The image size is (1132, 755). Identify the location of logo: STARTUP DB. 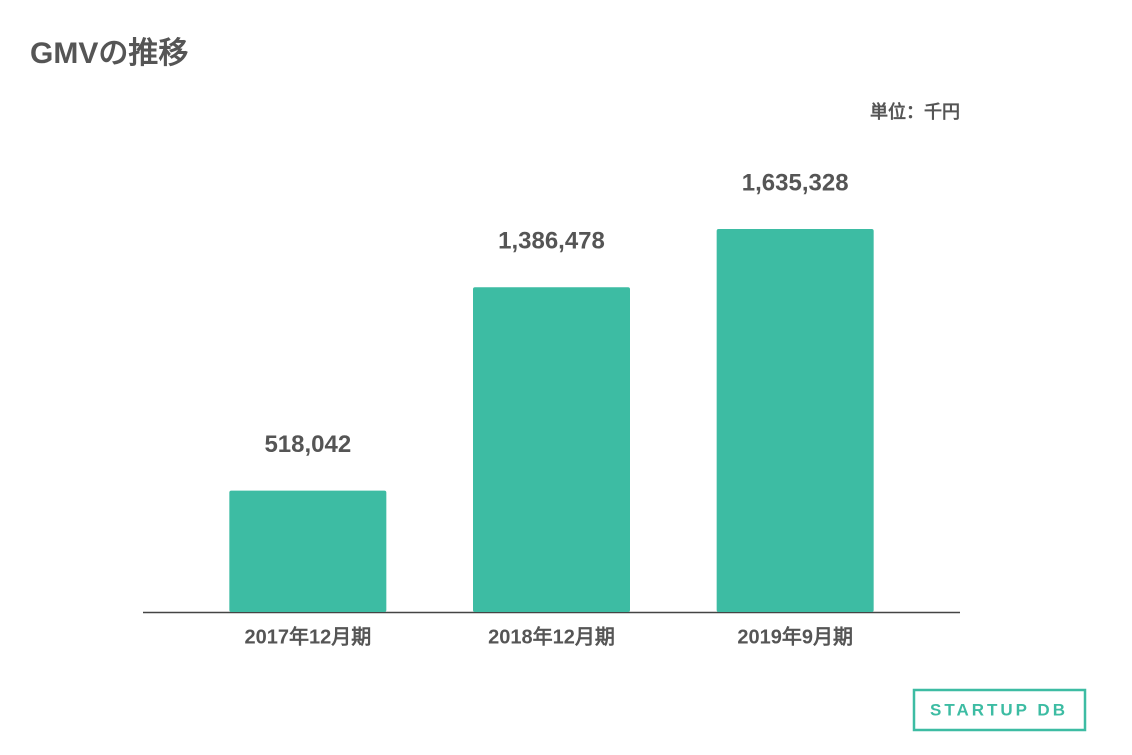
(999, 710).